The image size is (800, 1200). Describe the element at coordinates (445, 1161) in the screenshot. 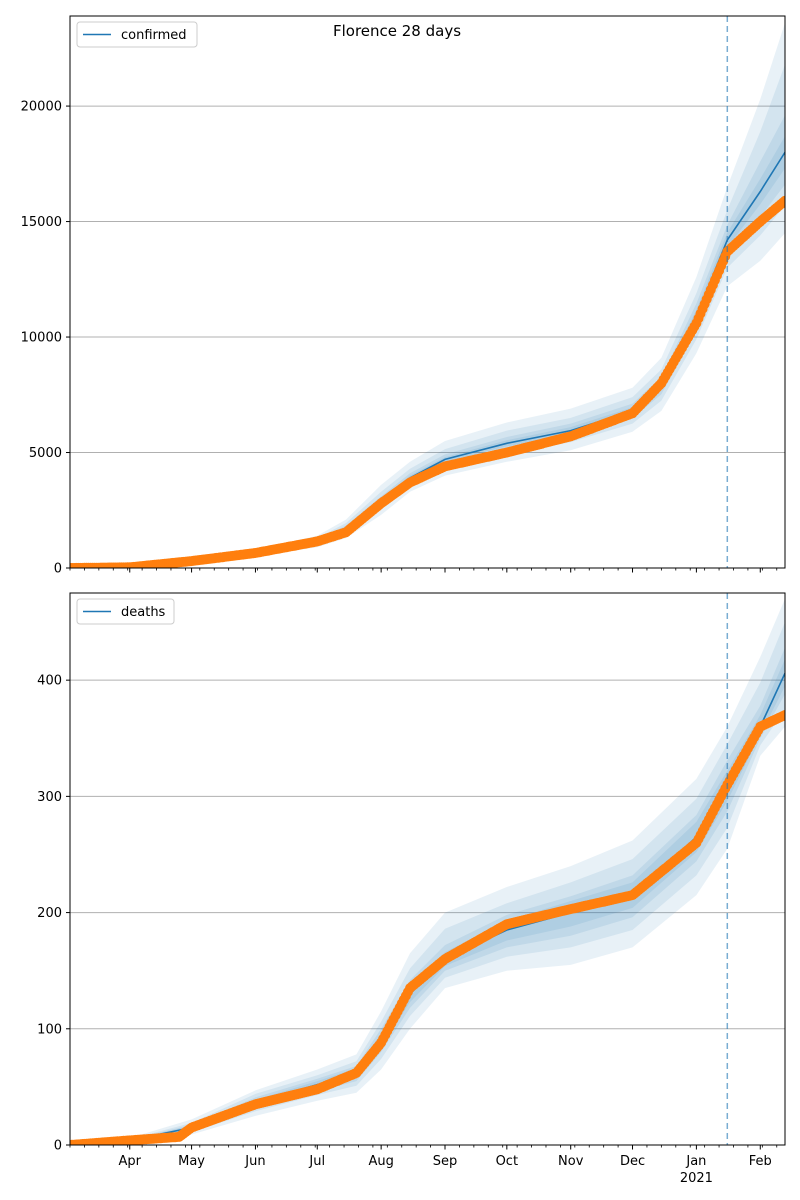

I see `x-tick-label: Sep` at that location.